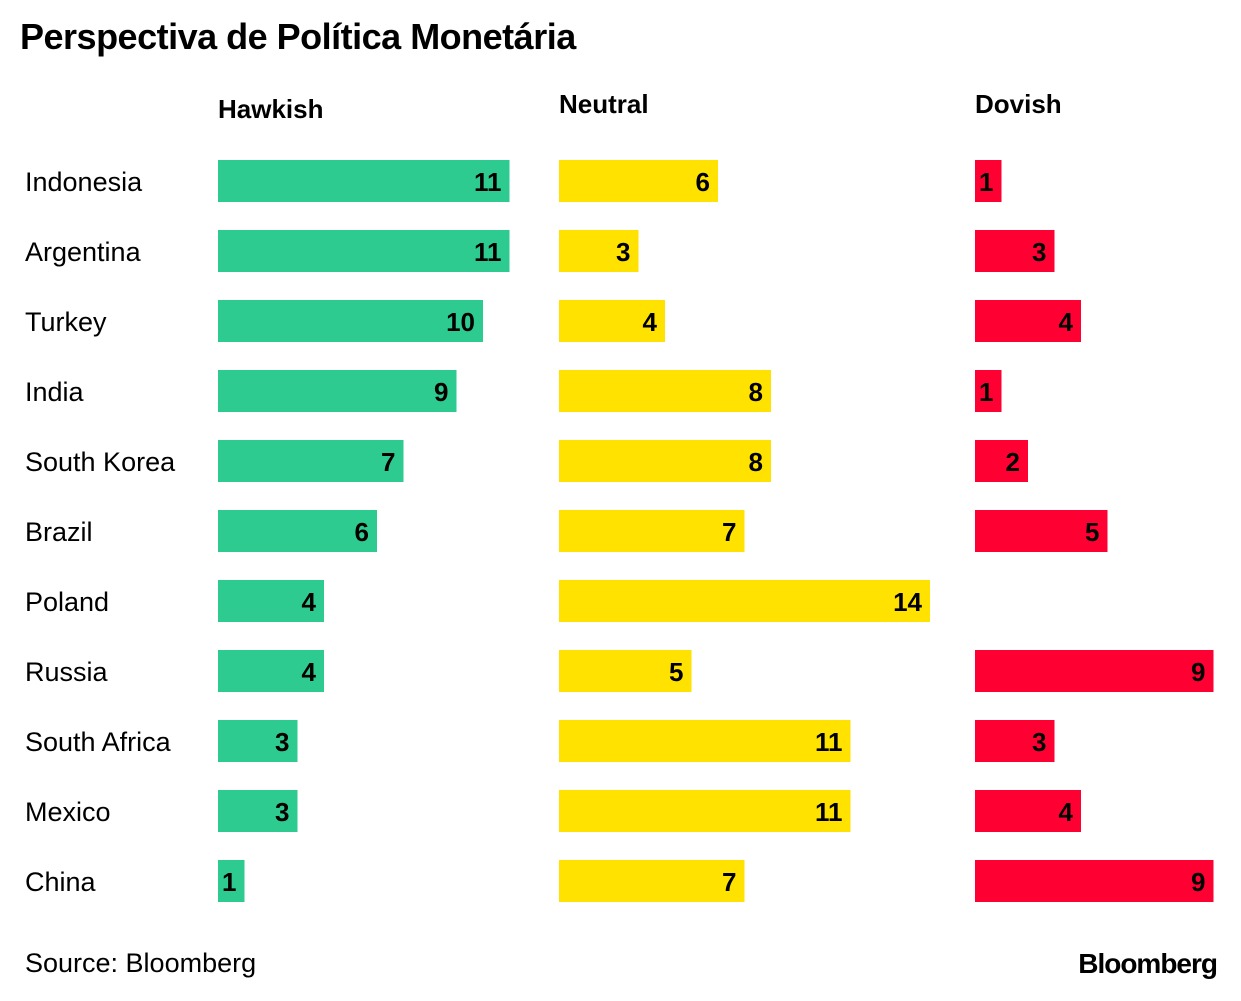 This screenshot has height=1001, width=1241. What do you see at coordinates (258, 741) in the screenshot?
I see `bar-hawkish-south-africa` at bounding box center [258, 741].